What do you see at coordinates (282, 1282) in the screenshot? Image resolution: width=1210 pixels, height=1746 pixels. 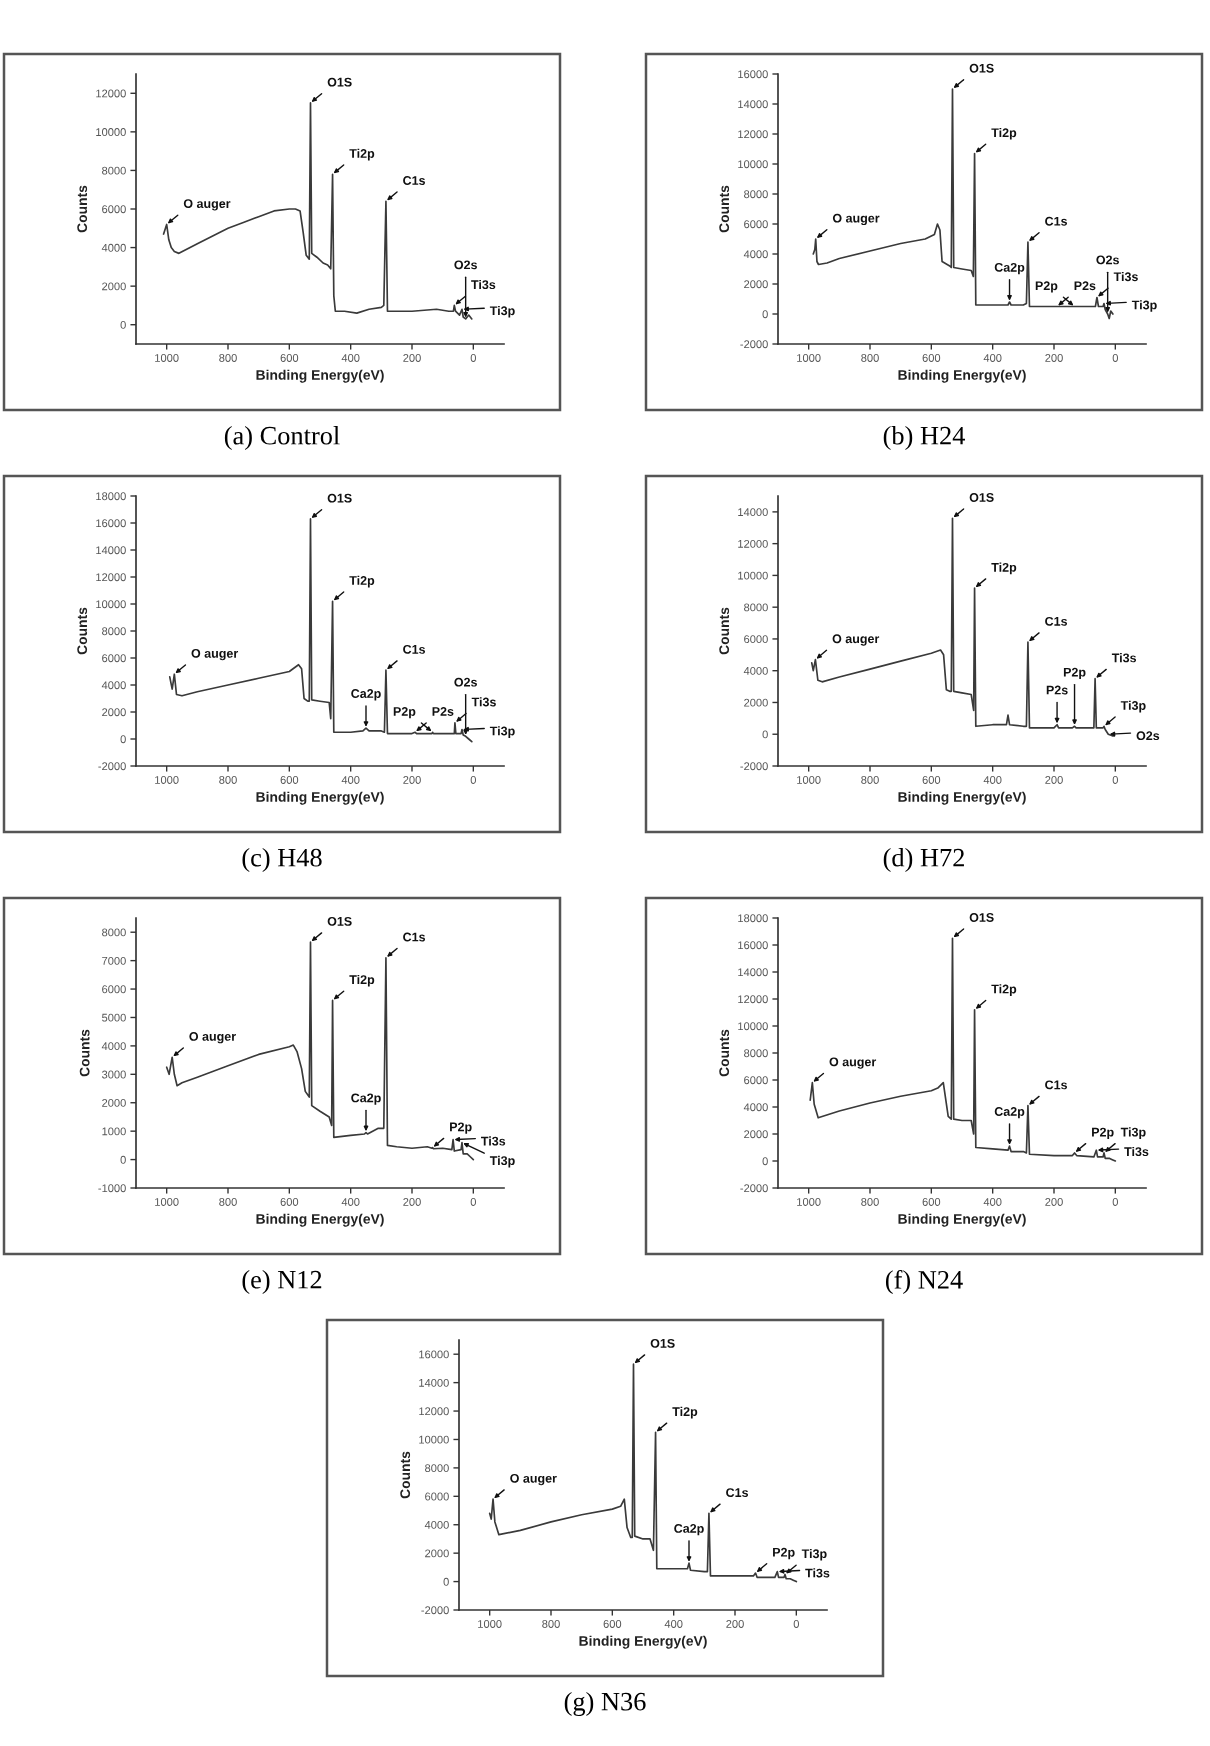 I see `text: (e) N12` at bounding box center [282, 1282].